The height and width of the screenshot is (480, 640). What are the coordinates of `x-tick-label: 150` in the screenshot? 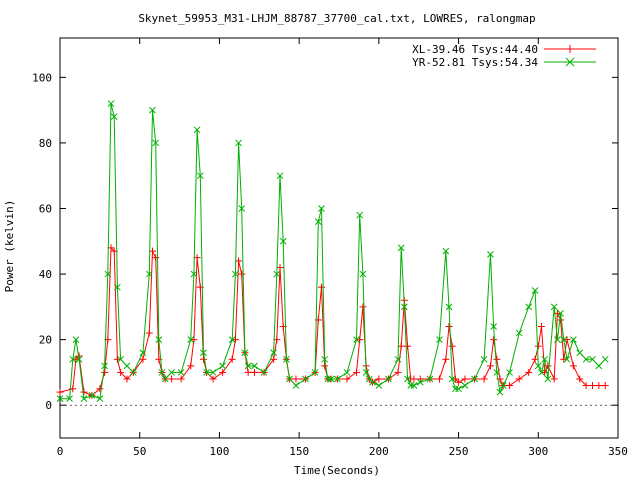 It's located at (299, 451).